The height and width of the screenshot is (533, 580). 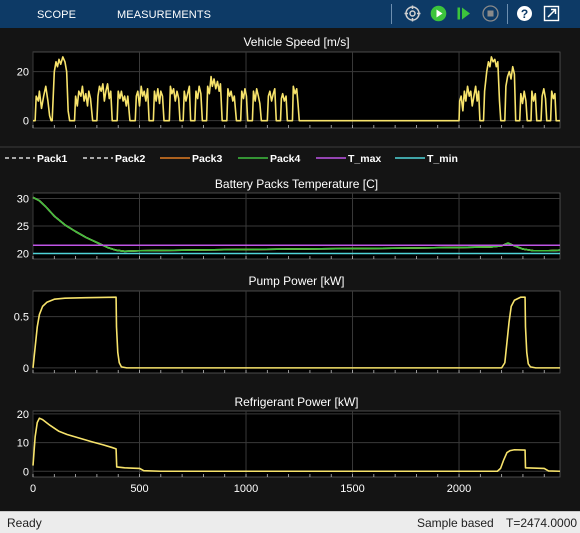 What do you see at coordinates (438, 13) in the screenshot?
I see `run-icon` at bounding box center [438, 13].